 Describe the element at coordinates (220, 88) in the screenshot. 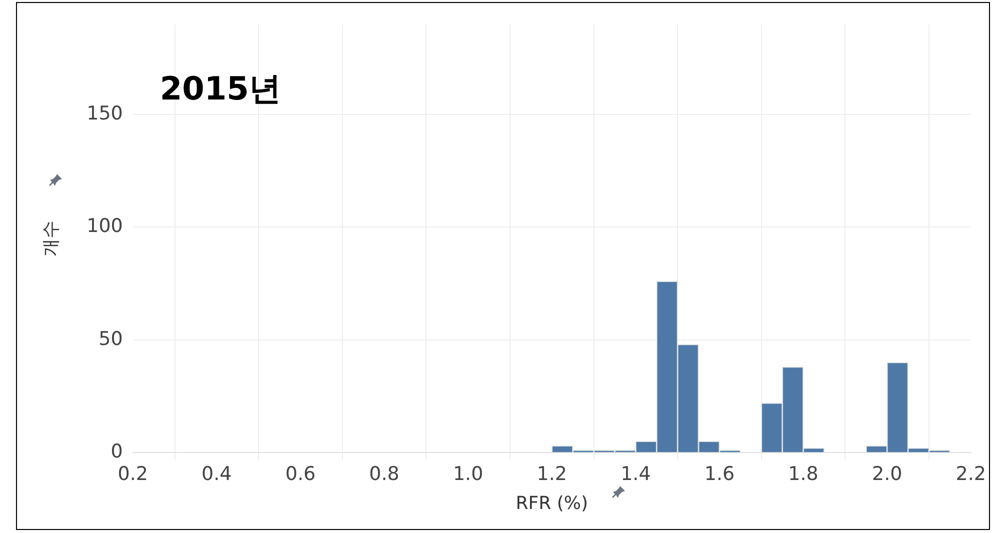

I see `text: 2015년` at that location.